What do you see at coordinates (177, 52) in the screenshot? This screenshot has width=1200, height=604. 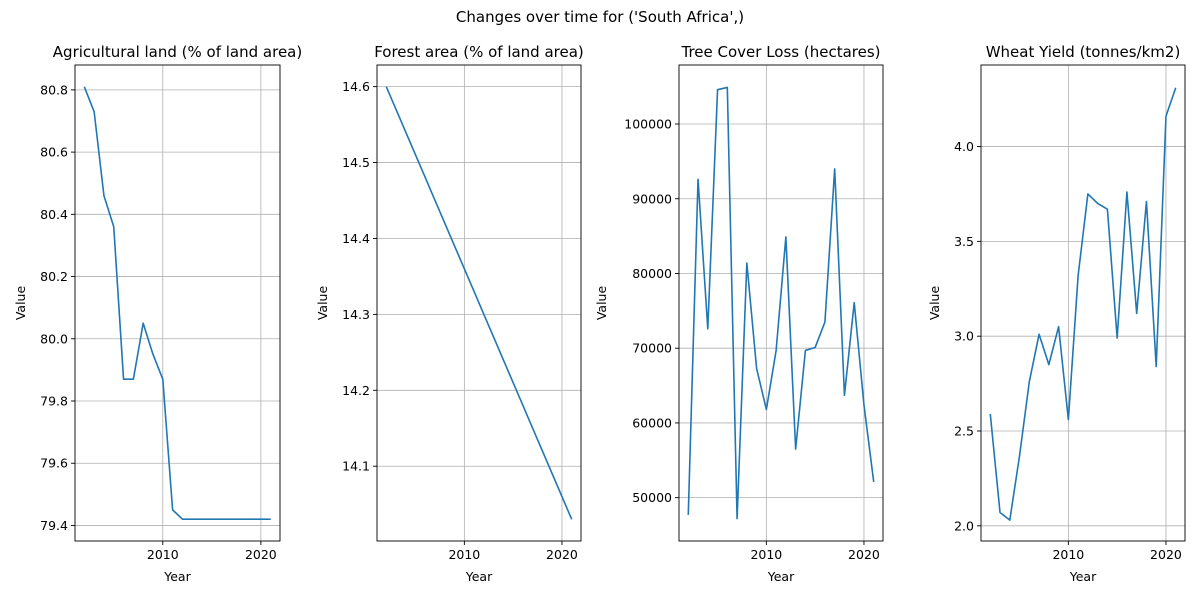 I see `chart-title: Agricultural land (% of land area)` at bounding box center [177, 52].